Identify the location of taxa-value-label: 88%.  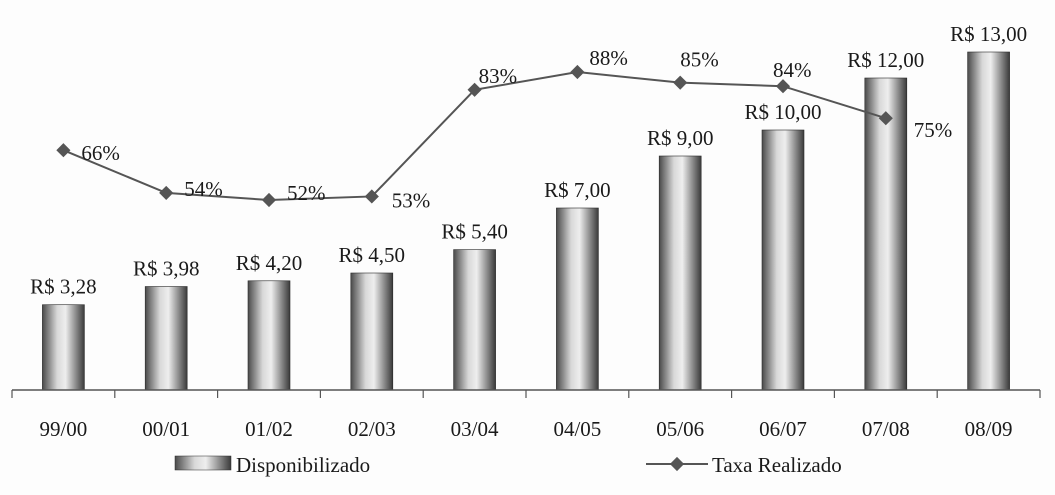
(608, 58).